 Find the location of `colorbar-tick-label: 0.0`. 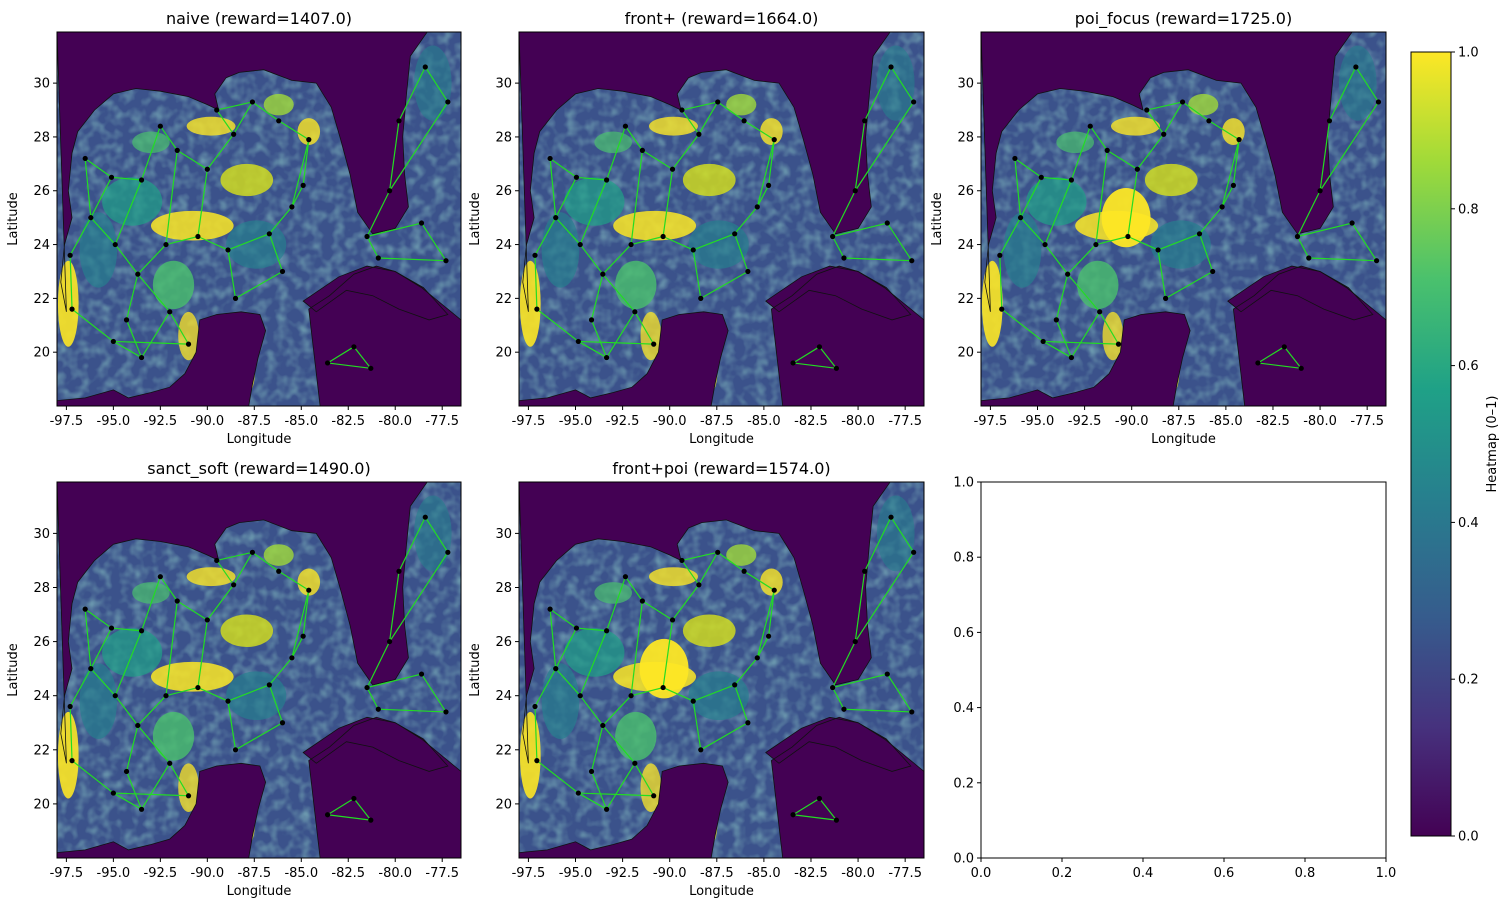

colorbar-tick-label: 0.0 is located at coordinates (1468, 837).